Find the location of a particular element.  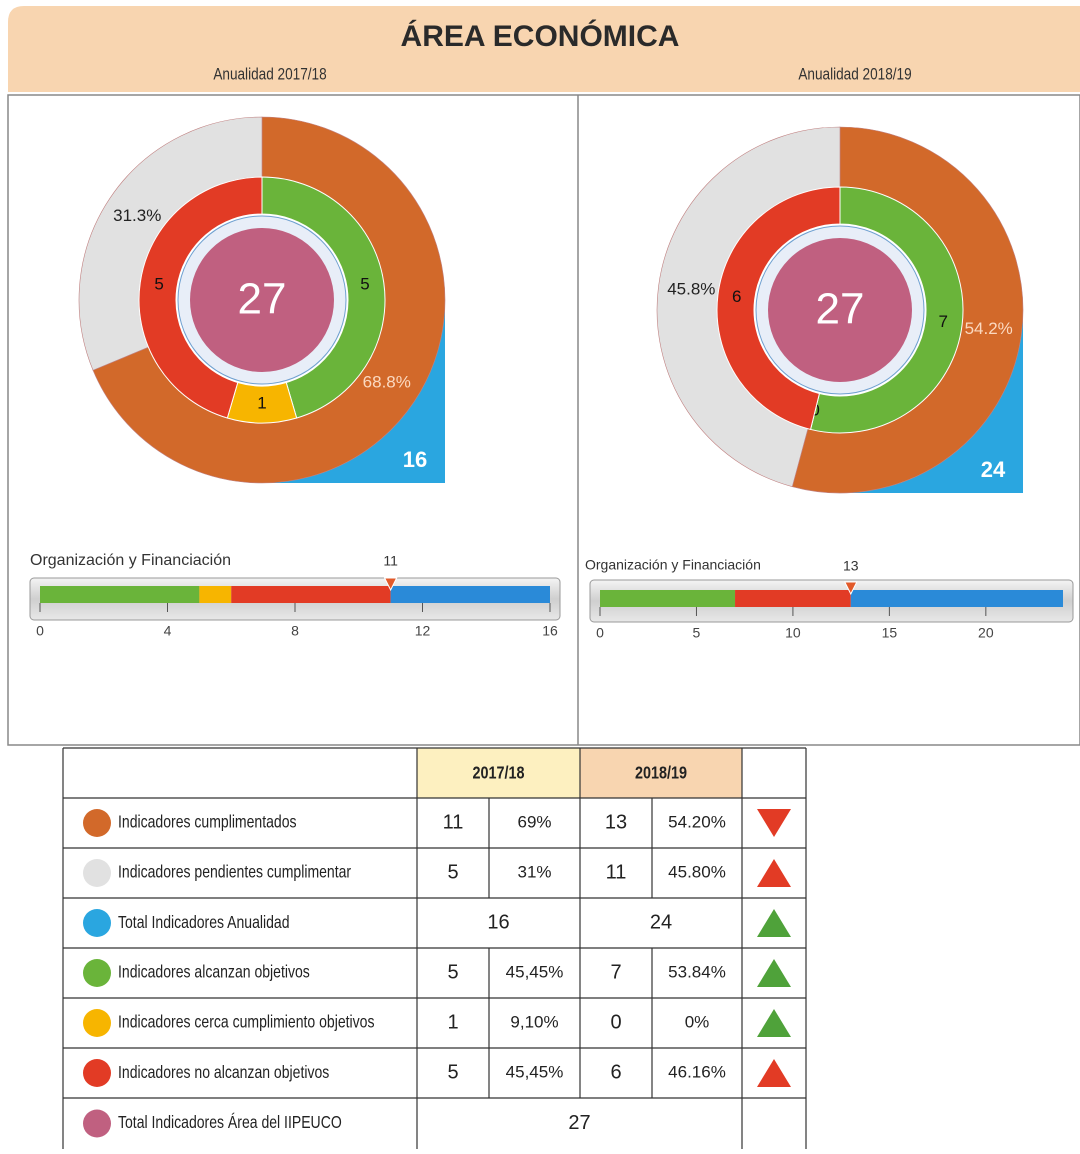

gauge-marker-label: 13 is located at coordinates (851, 566).